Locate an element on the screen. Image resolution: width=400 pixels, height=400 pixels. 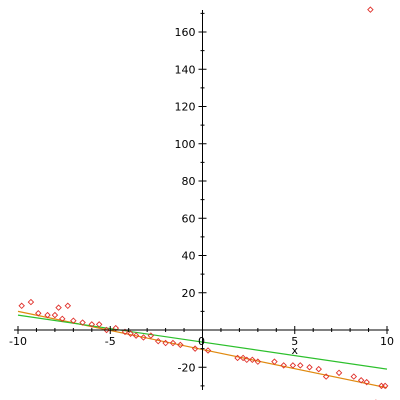
y-tick-label: 120 is located at coordinates (185, 107).